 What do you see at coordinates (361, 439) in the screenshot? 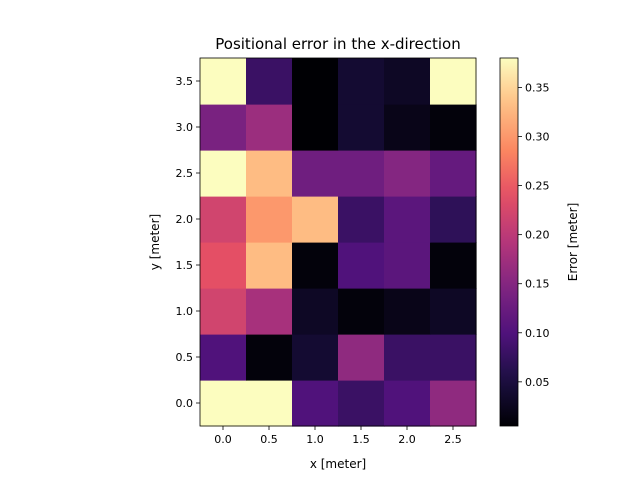
I see `x-tick-label: 1.5` at bounding box center [361, 439].